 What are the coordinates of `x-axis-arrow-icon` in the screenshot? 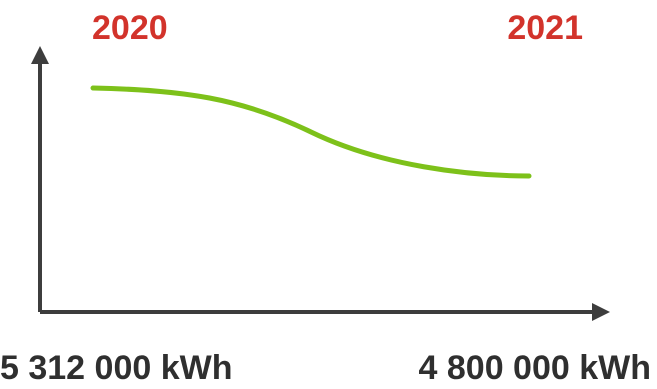 It's located at (601, 312).